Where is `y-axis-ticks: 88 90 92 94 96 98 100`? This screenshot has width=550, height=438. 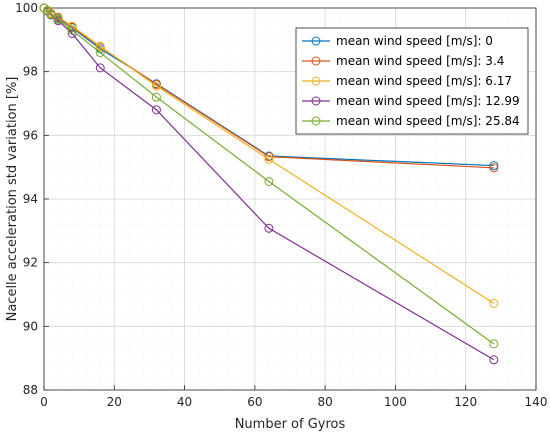 y-axis-ticks: 88 90 92 94 96 98 100 is located at coordinates (32, 199).